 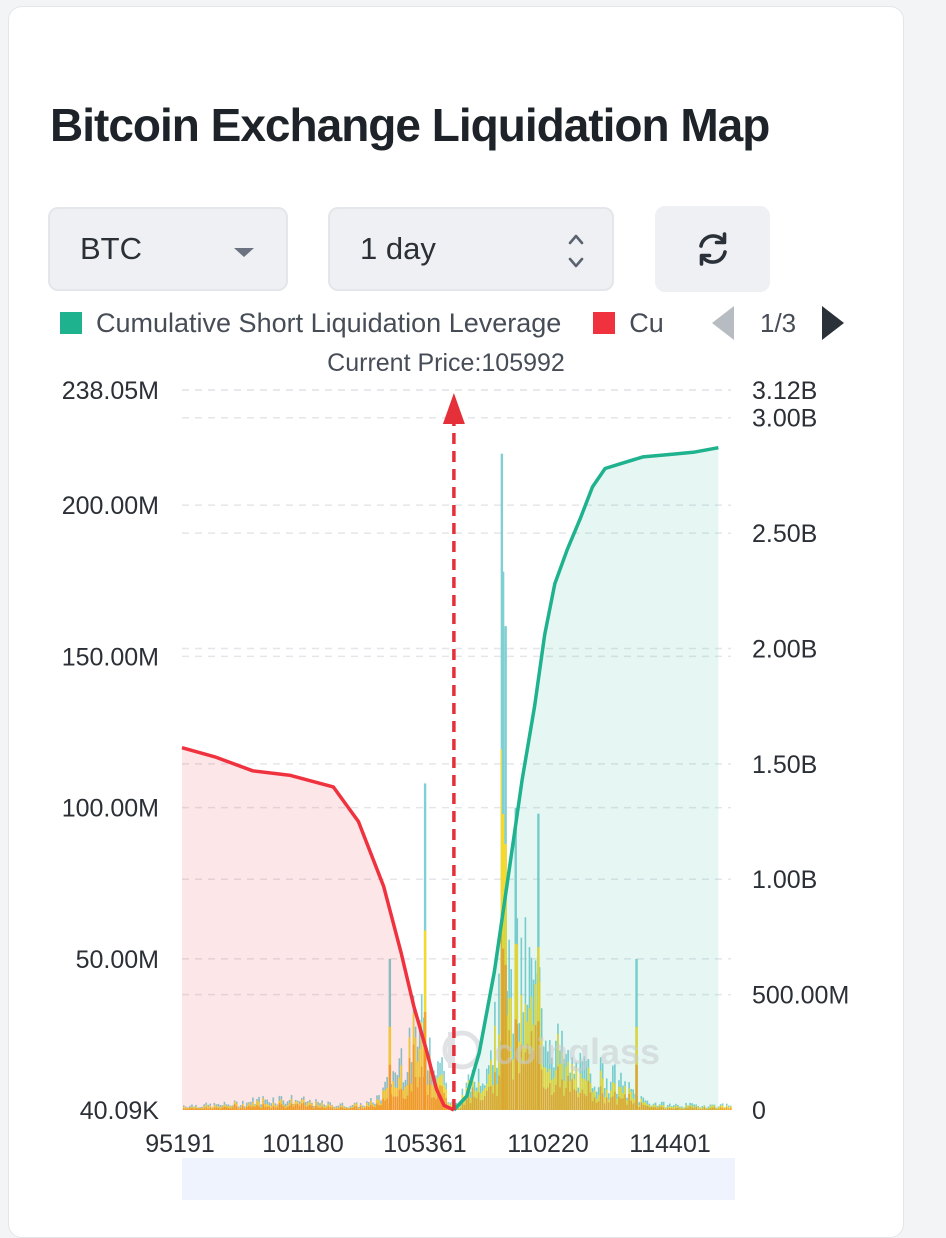 I want to click on coin-select-value: BTC, so click(x=111, y=248).